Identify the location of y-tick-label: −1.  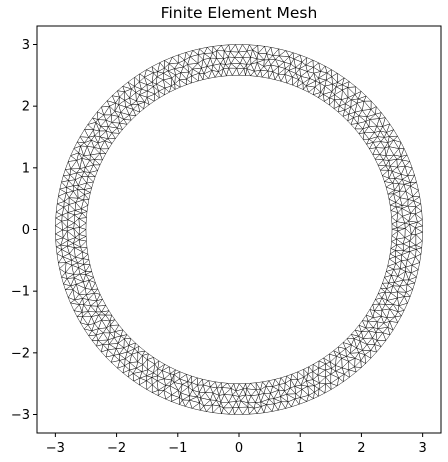
(20, 292).